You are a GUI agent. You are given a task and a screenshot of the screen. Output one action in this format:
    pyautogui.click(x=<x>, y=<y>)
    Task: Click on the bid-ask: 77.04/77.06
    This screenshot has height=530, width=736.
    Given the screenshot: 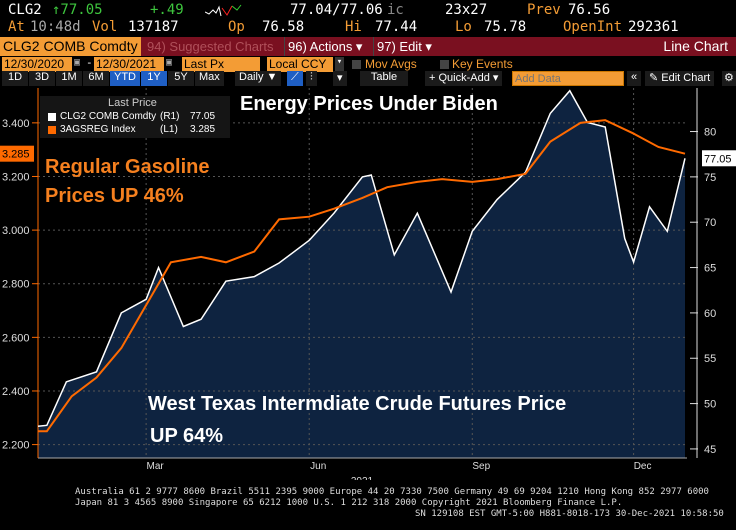 What is the action you would take?
    pyautogui.click(x=336, y=10)
    